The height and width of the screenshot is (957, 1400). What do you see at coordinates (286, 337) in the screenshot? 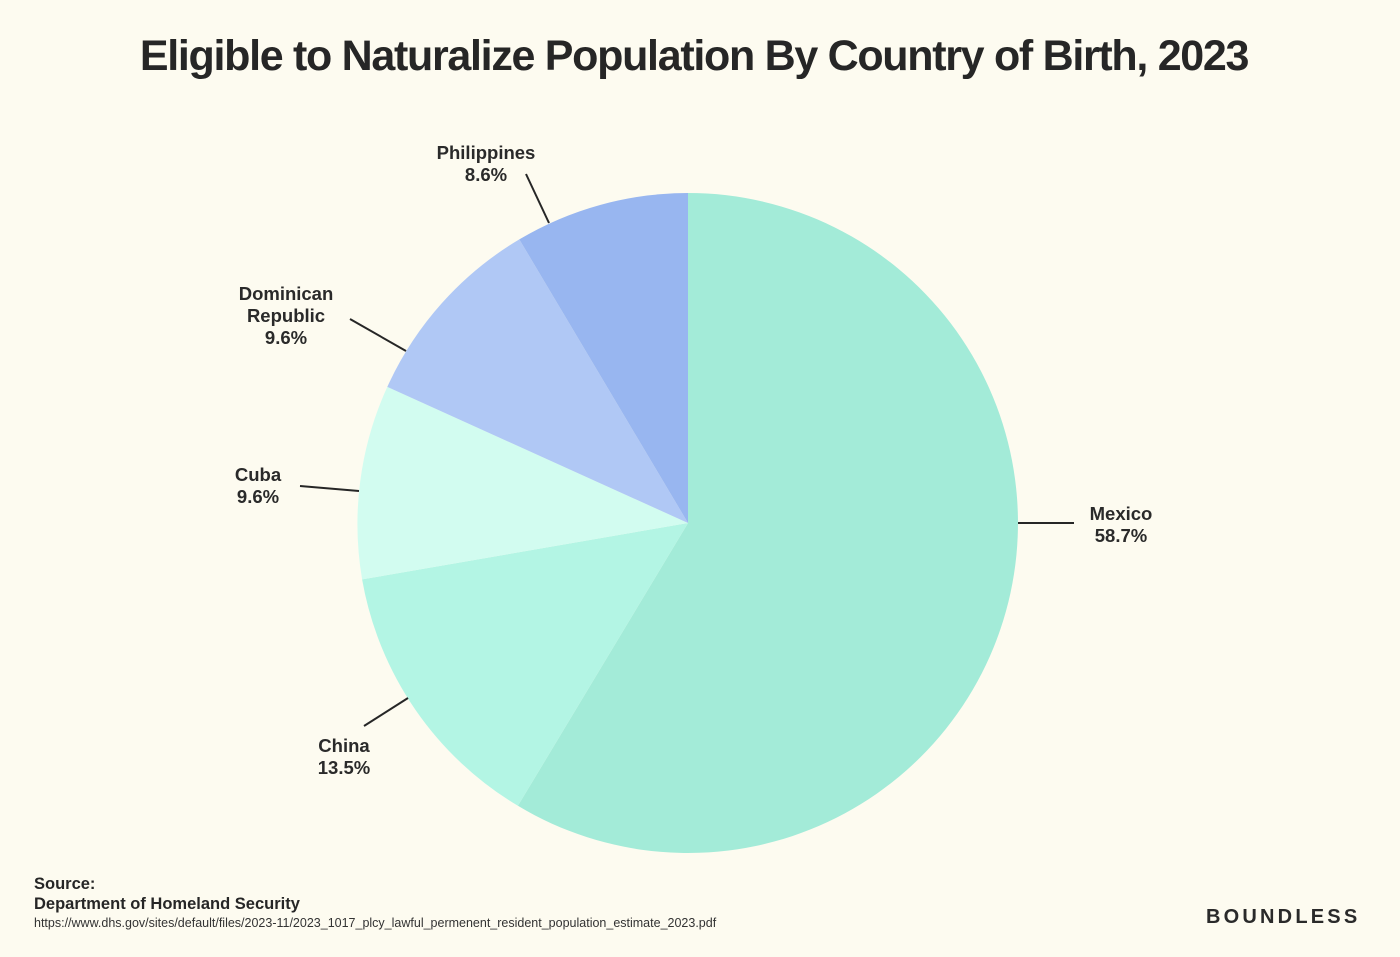
I see `label-dominican-value: 9.6%` at bounding box center [286, 337].